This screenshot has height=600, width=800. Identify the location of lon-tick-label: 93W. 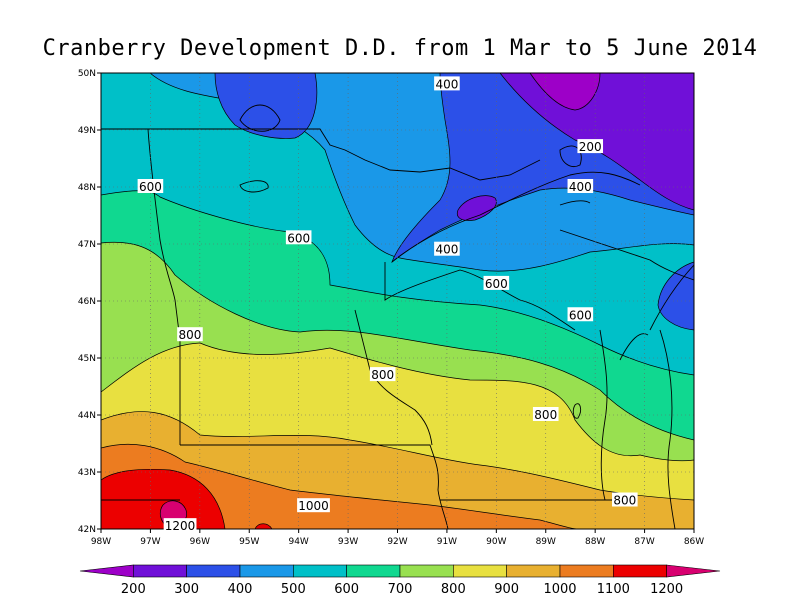
(348, 542).